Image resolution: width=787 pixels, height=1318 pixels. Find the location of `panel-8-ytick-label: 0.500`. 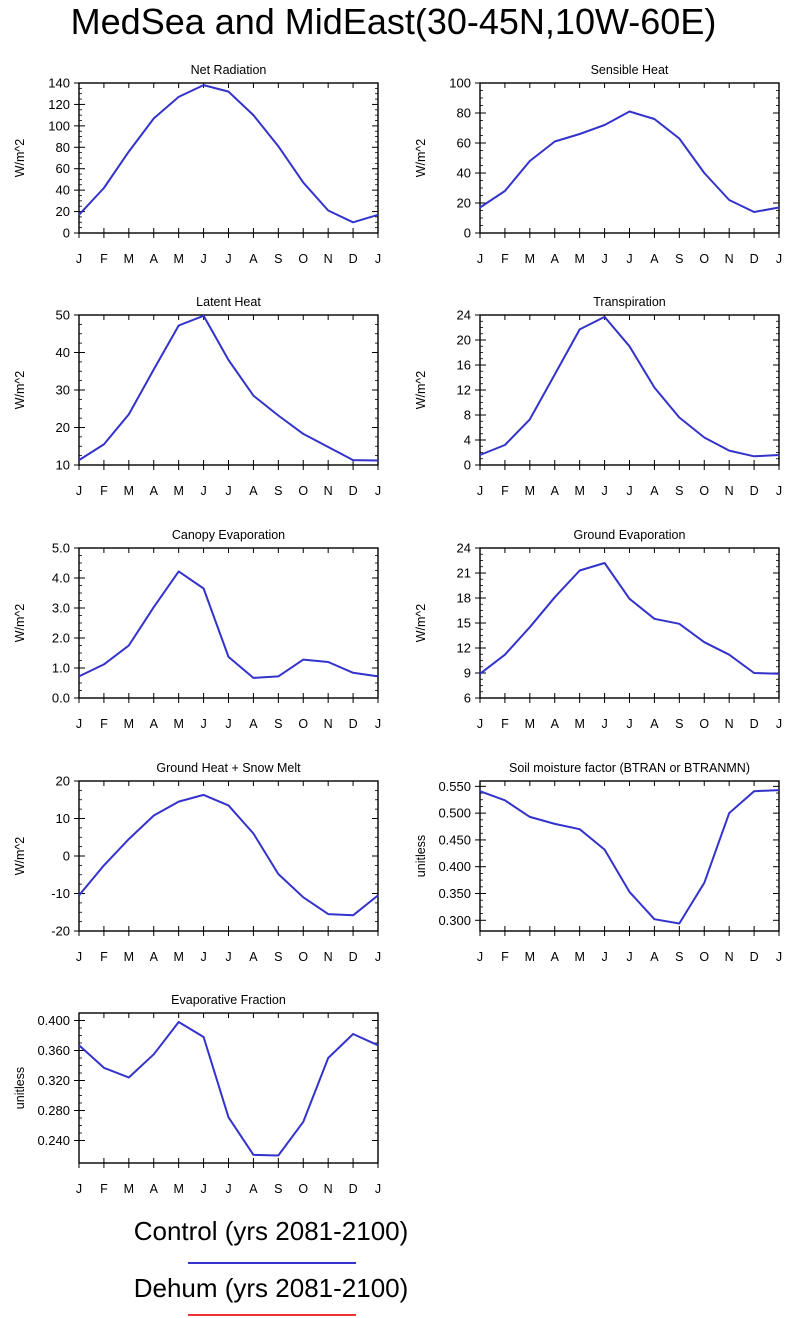

panel-8-ytick-label: 0.500 is located at coordinates (454, 813).